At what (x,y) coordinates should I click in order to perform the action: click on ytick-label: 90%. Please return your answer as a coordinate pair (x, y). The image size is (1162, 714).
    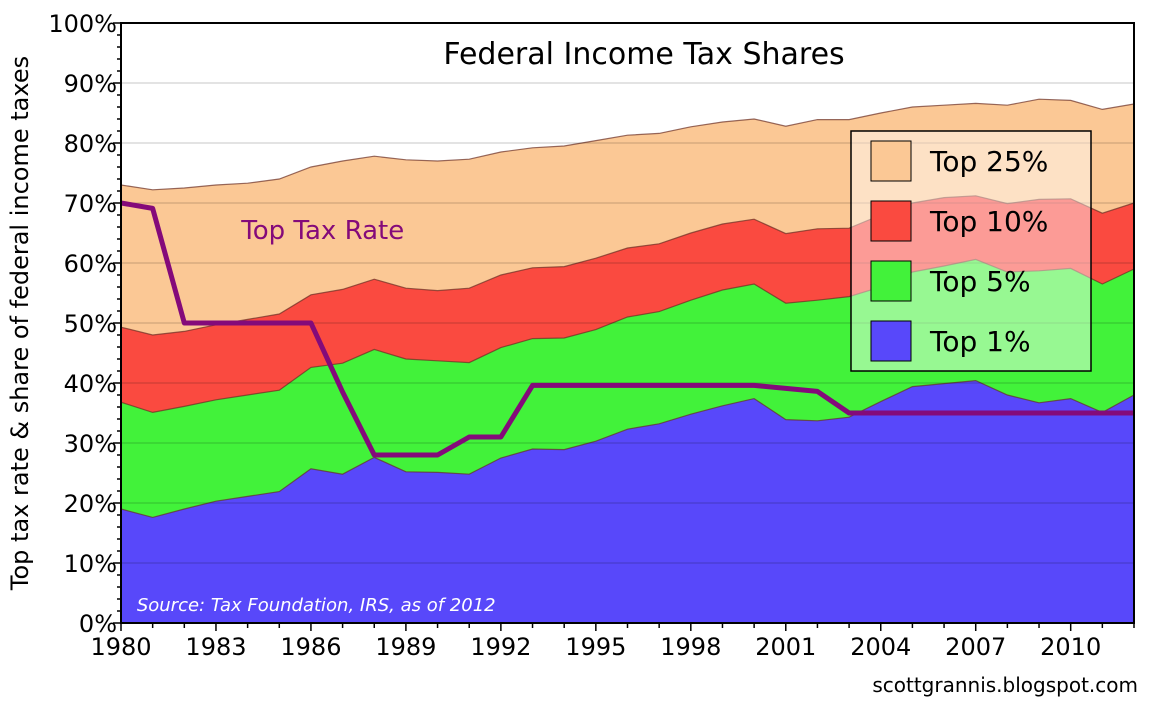
    Looking at the image, I should click on (90, 84).